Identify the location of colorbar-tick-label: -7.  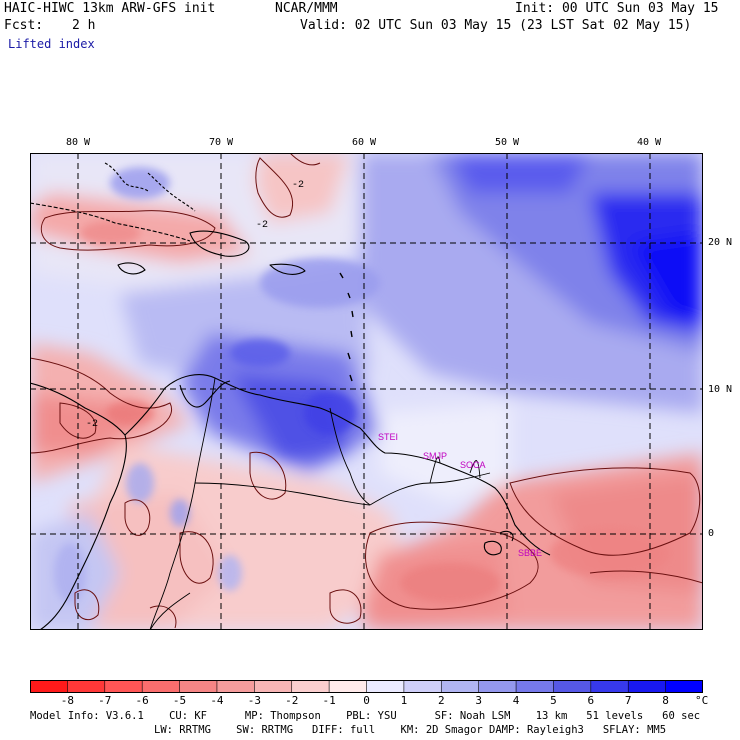
(105, 700).